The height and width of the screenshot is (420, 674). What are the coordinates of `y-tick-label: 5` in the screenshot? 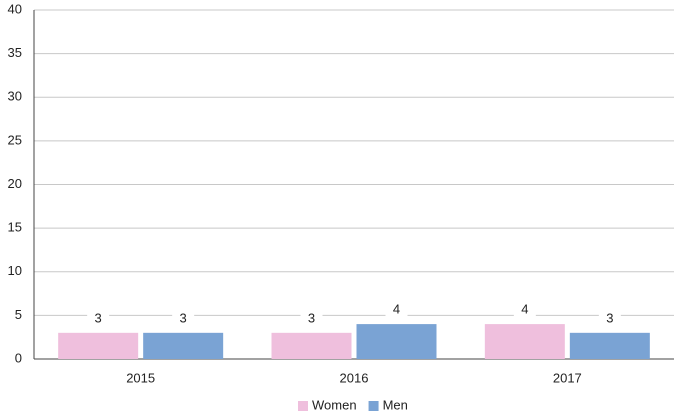 It's located at (18, 314).